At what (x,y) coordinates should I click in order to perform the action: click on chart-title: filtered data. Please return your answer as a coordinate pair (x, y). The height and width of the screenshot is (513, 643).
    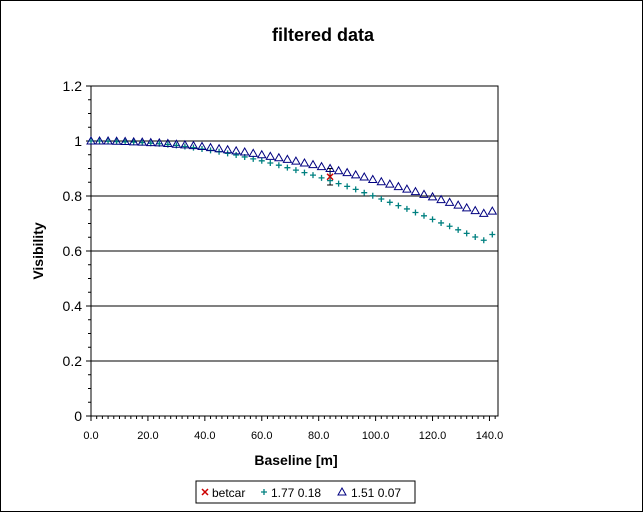
    Looking at the image, I should click on (323, 35).